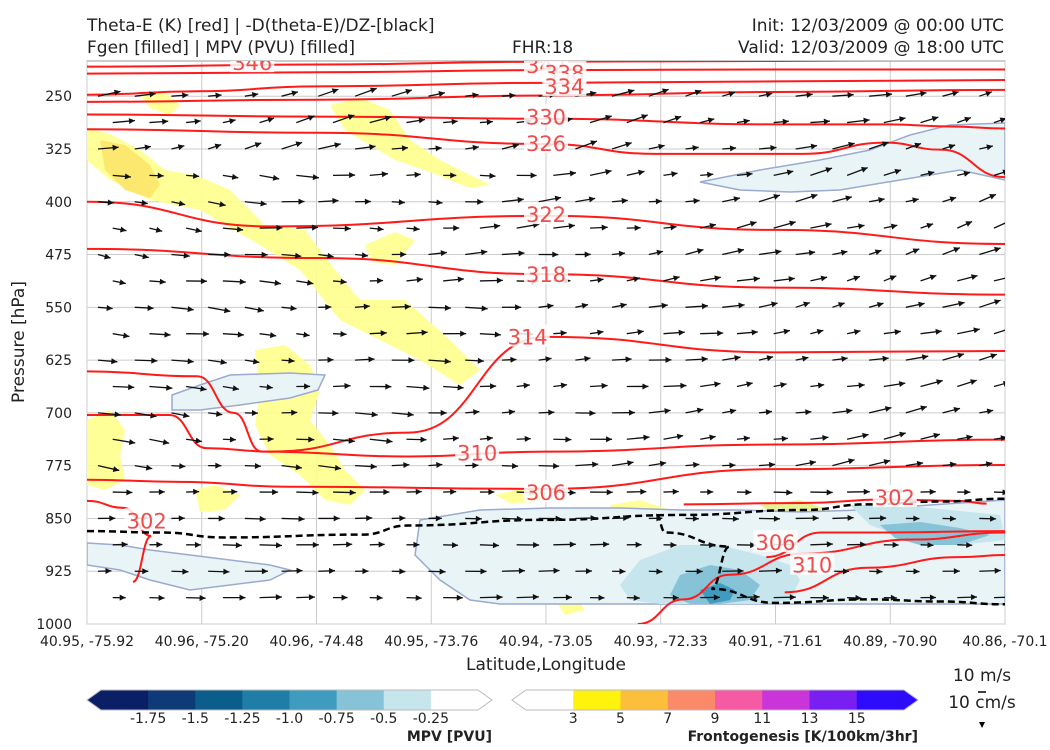  Describe the element at coordinates (871, 48) in the screenshot. I see `valid-time: Valid: 12/03/2009 @ 18:00 UTC` at that location.